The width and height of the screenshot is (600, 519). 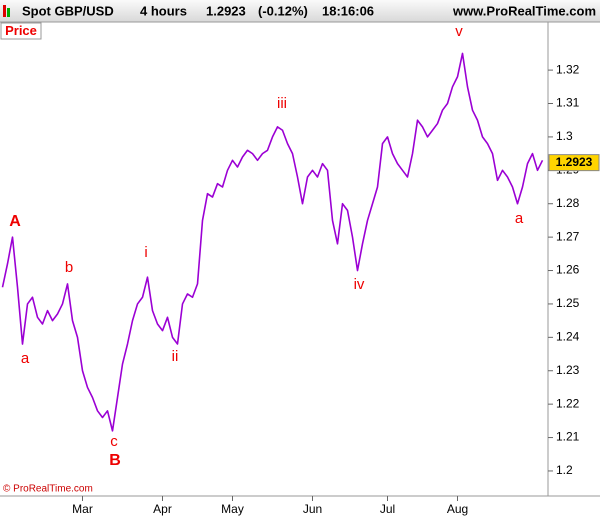 I want to click on last-price-tag, so click(x=574, y=163).